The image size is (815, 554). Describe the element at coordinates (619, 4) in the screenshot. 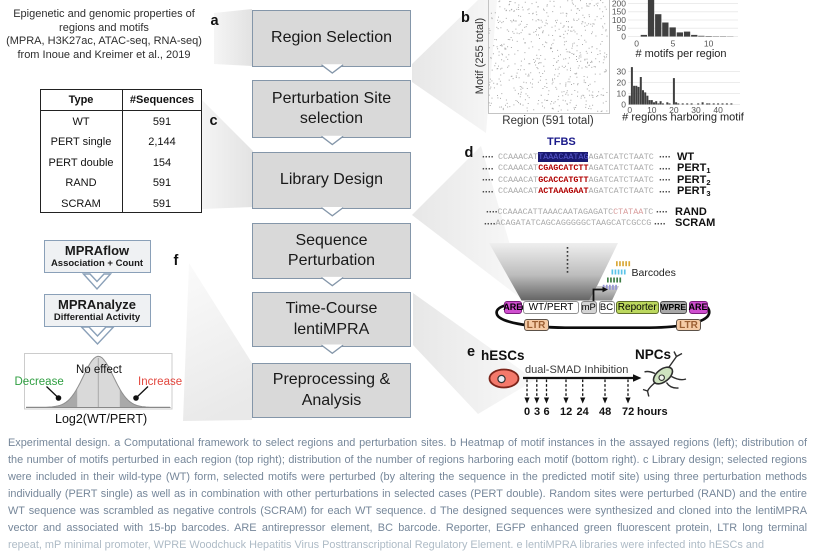

I see `svg-text: 200` at that location.